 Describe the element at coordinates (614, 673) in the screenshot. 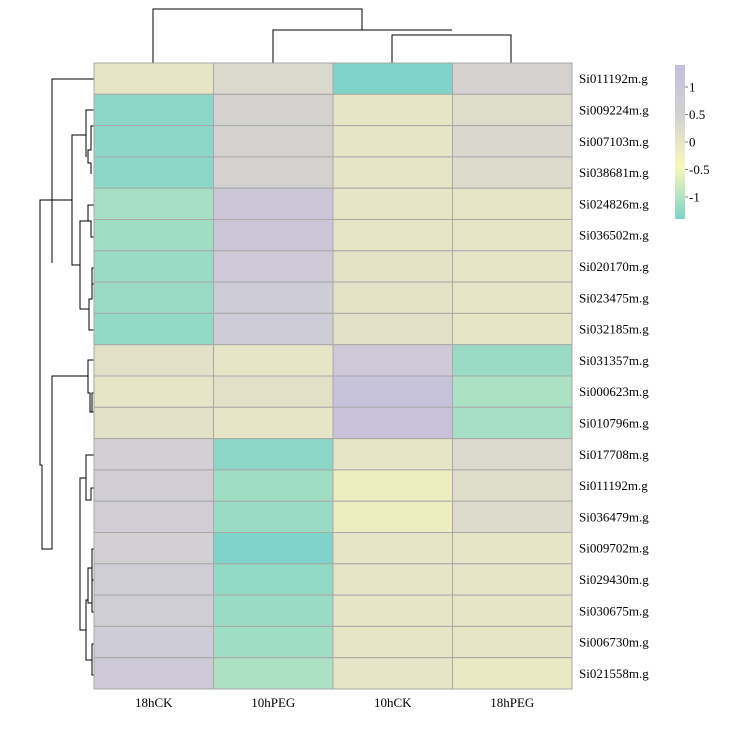

I see `row-label: Si021558m.g` at that location.